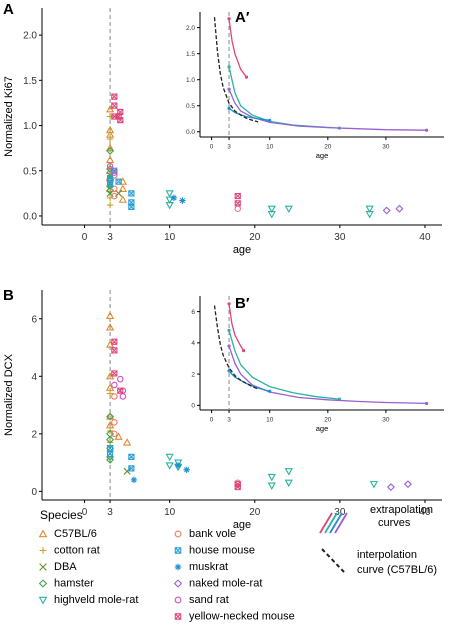 The height and width of the screenshot is (630, 454). I want to click on curve-yellow-necked-mouse, so click(238, 48).